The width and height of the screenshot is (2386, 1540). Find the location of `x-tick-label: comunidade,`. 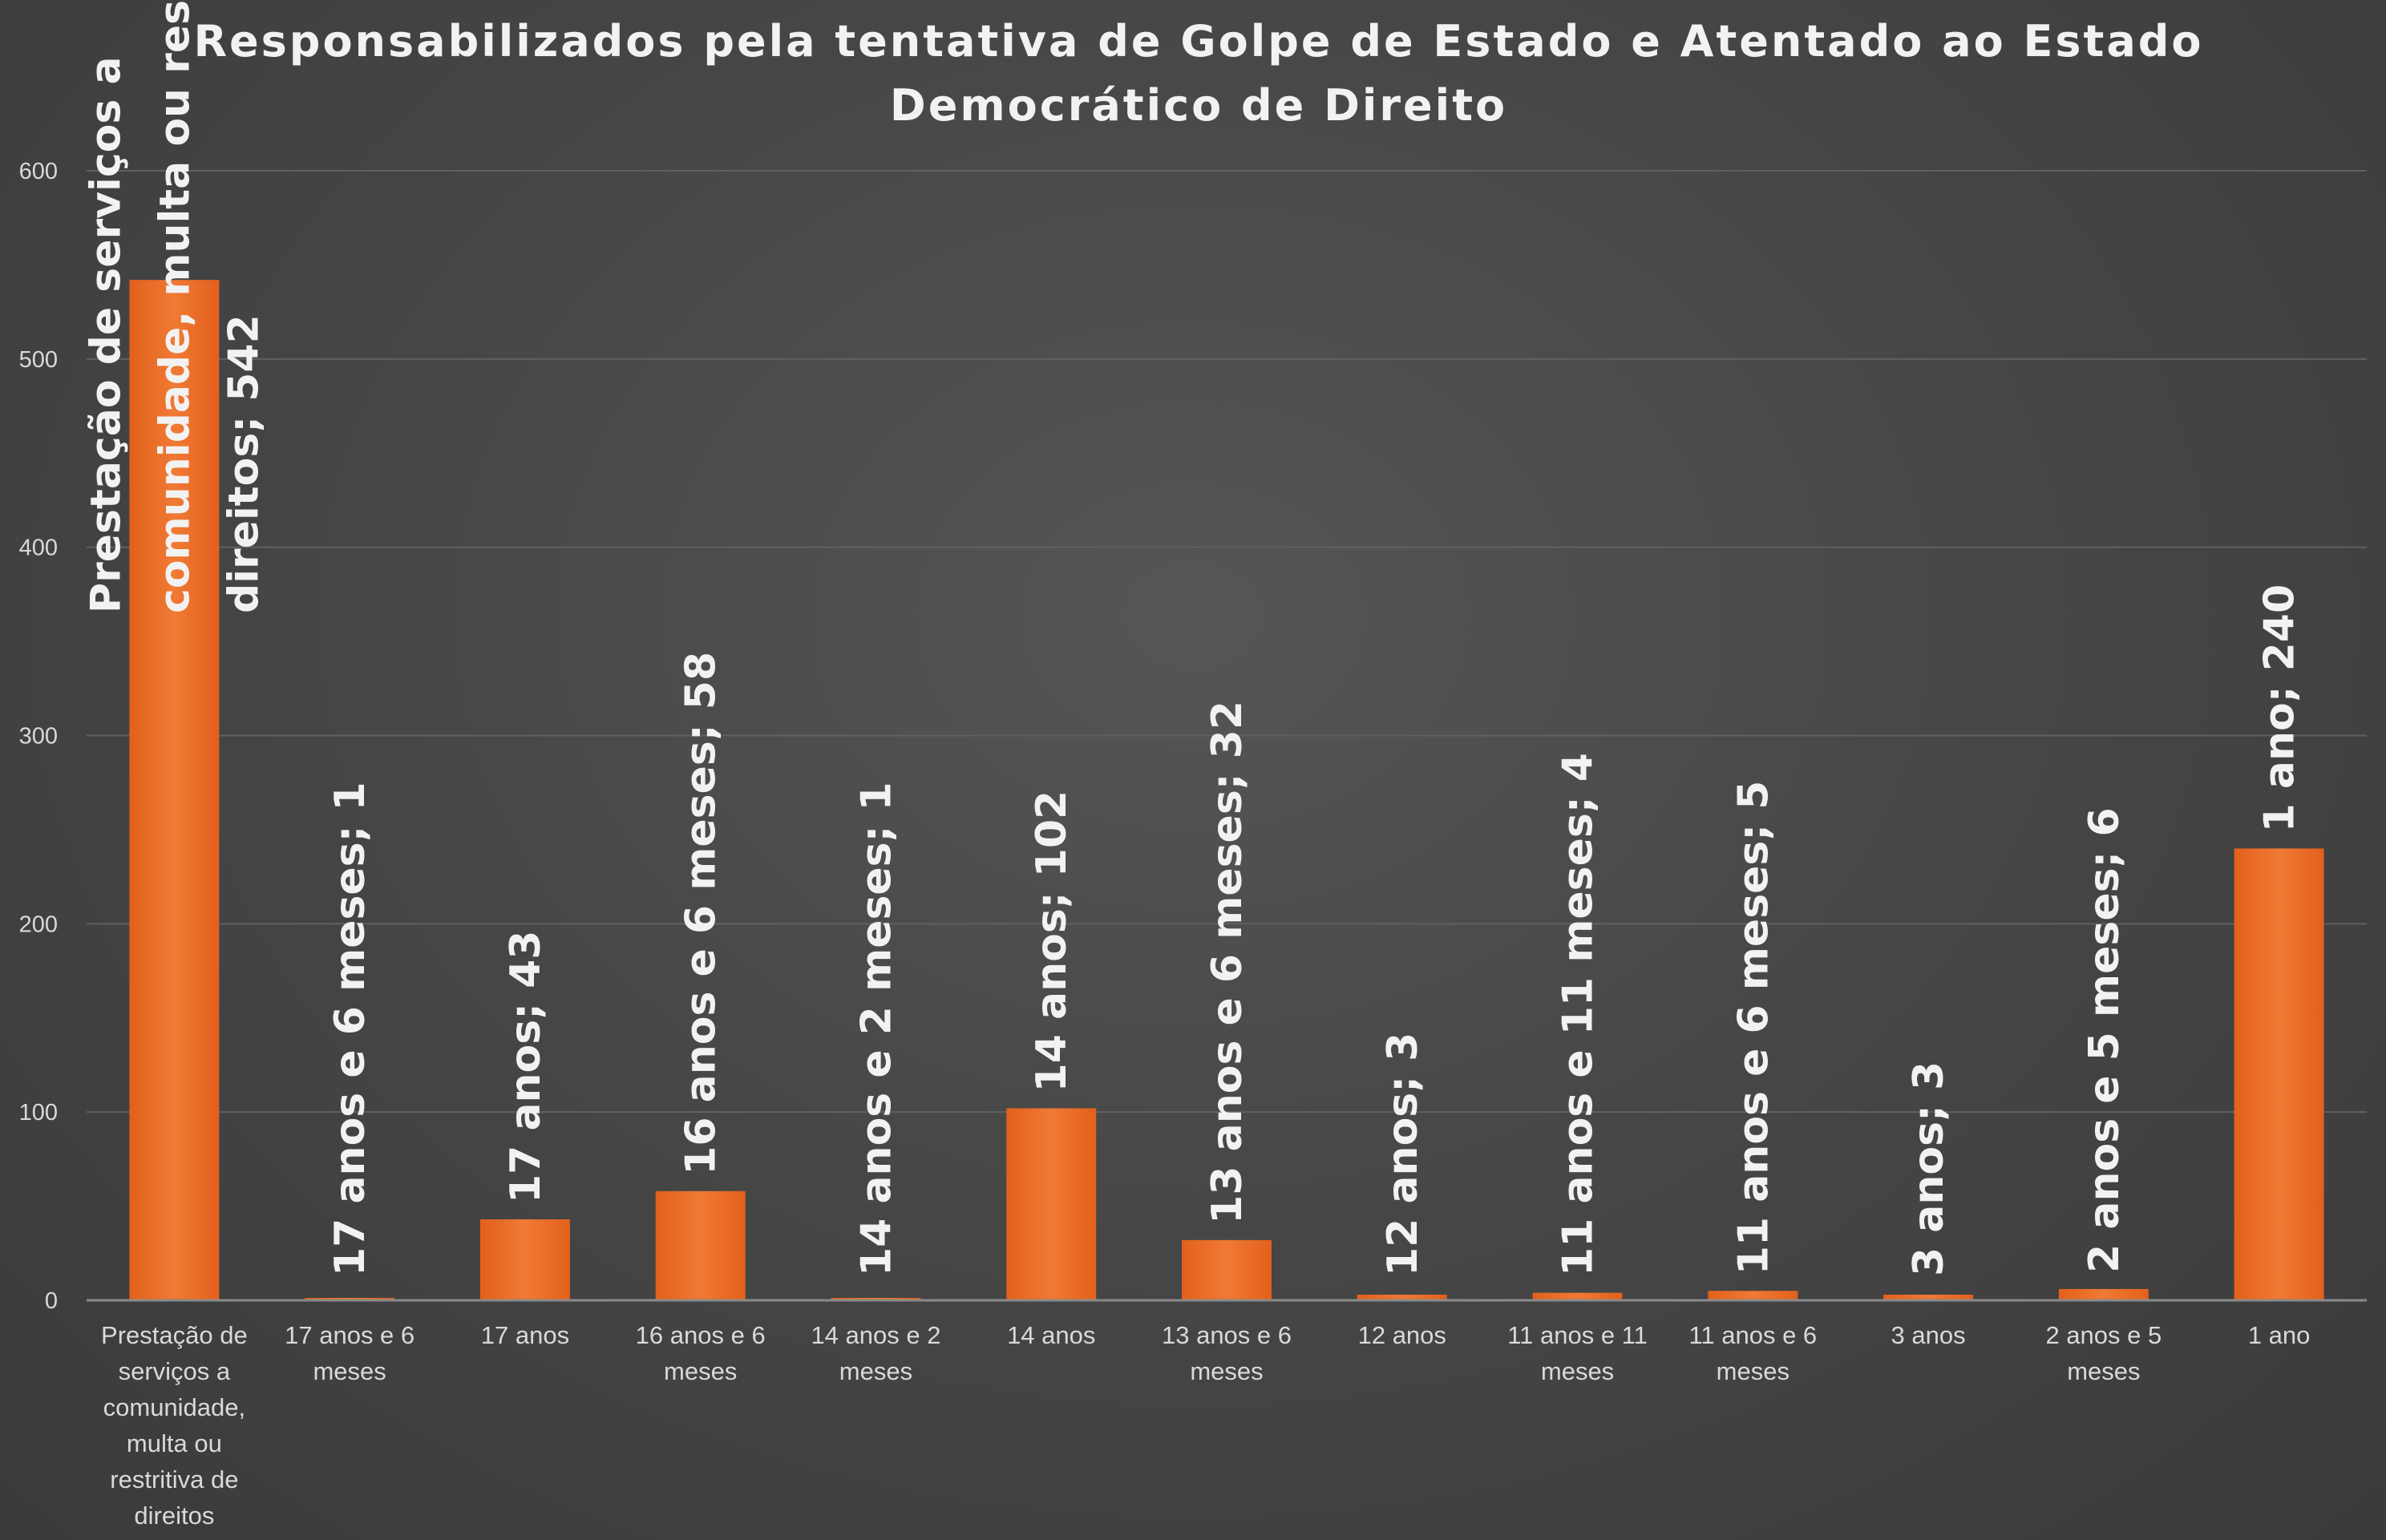

x-tick-label: comunidade, is located at coordinates (174, 1407).